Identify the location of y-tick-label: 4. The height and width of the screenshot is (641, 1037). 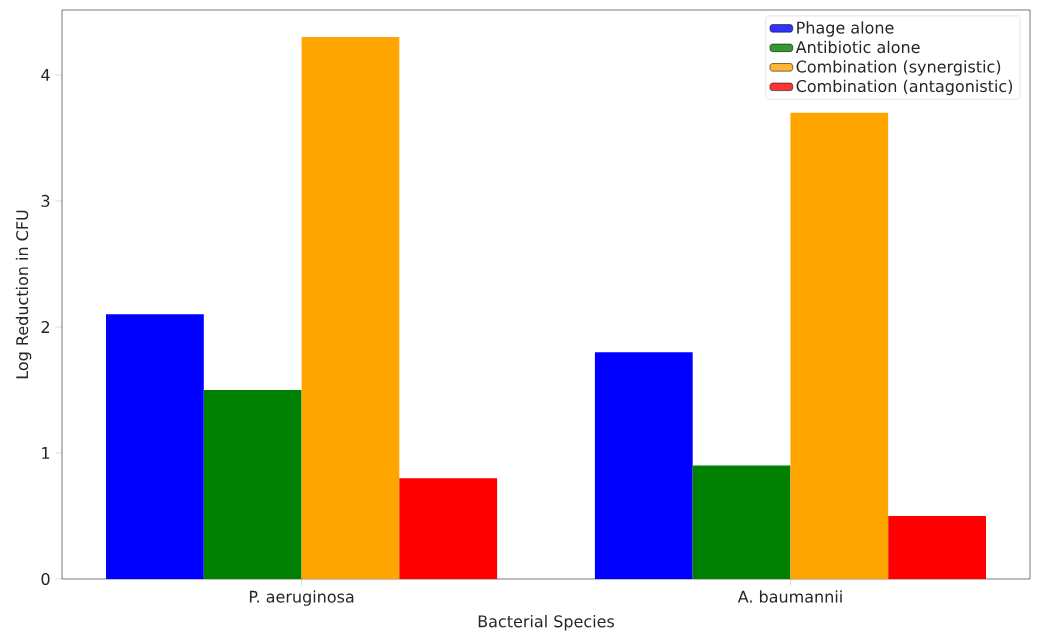
(45, 75).